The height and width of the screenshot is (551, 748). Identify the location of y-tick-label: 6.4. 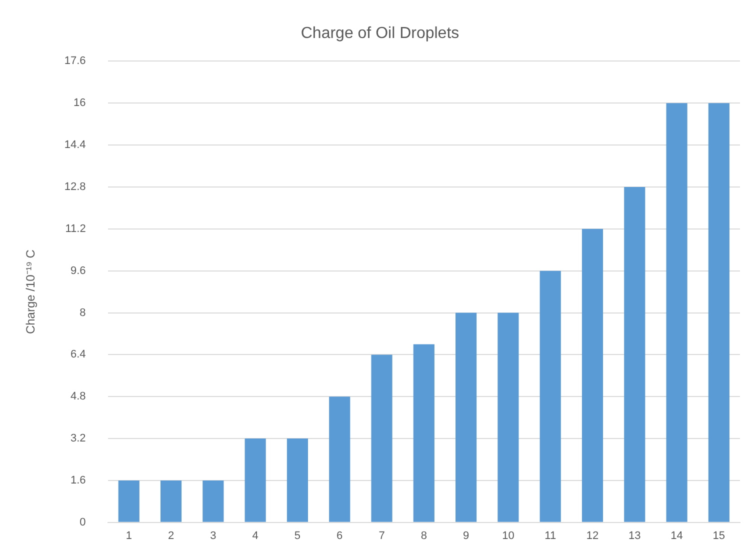
(78, 354).